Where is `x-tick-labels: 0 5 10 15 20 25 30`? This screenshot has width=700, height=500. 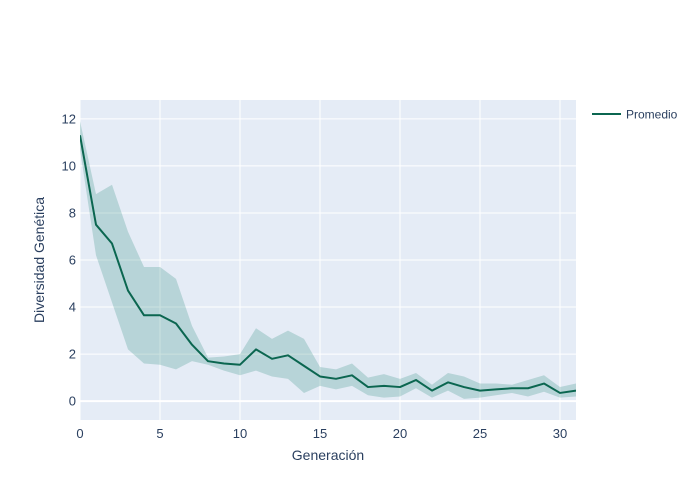 x-tick-labels: 0 5 10 15 20 25 30 is located at coordinates (321, 433).